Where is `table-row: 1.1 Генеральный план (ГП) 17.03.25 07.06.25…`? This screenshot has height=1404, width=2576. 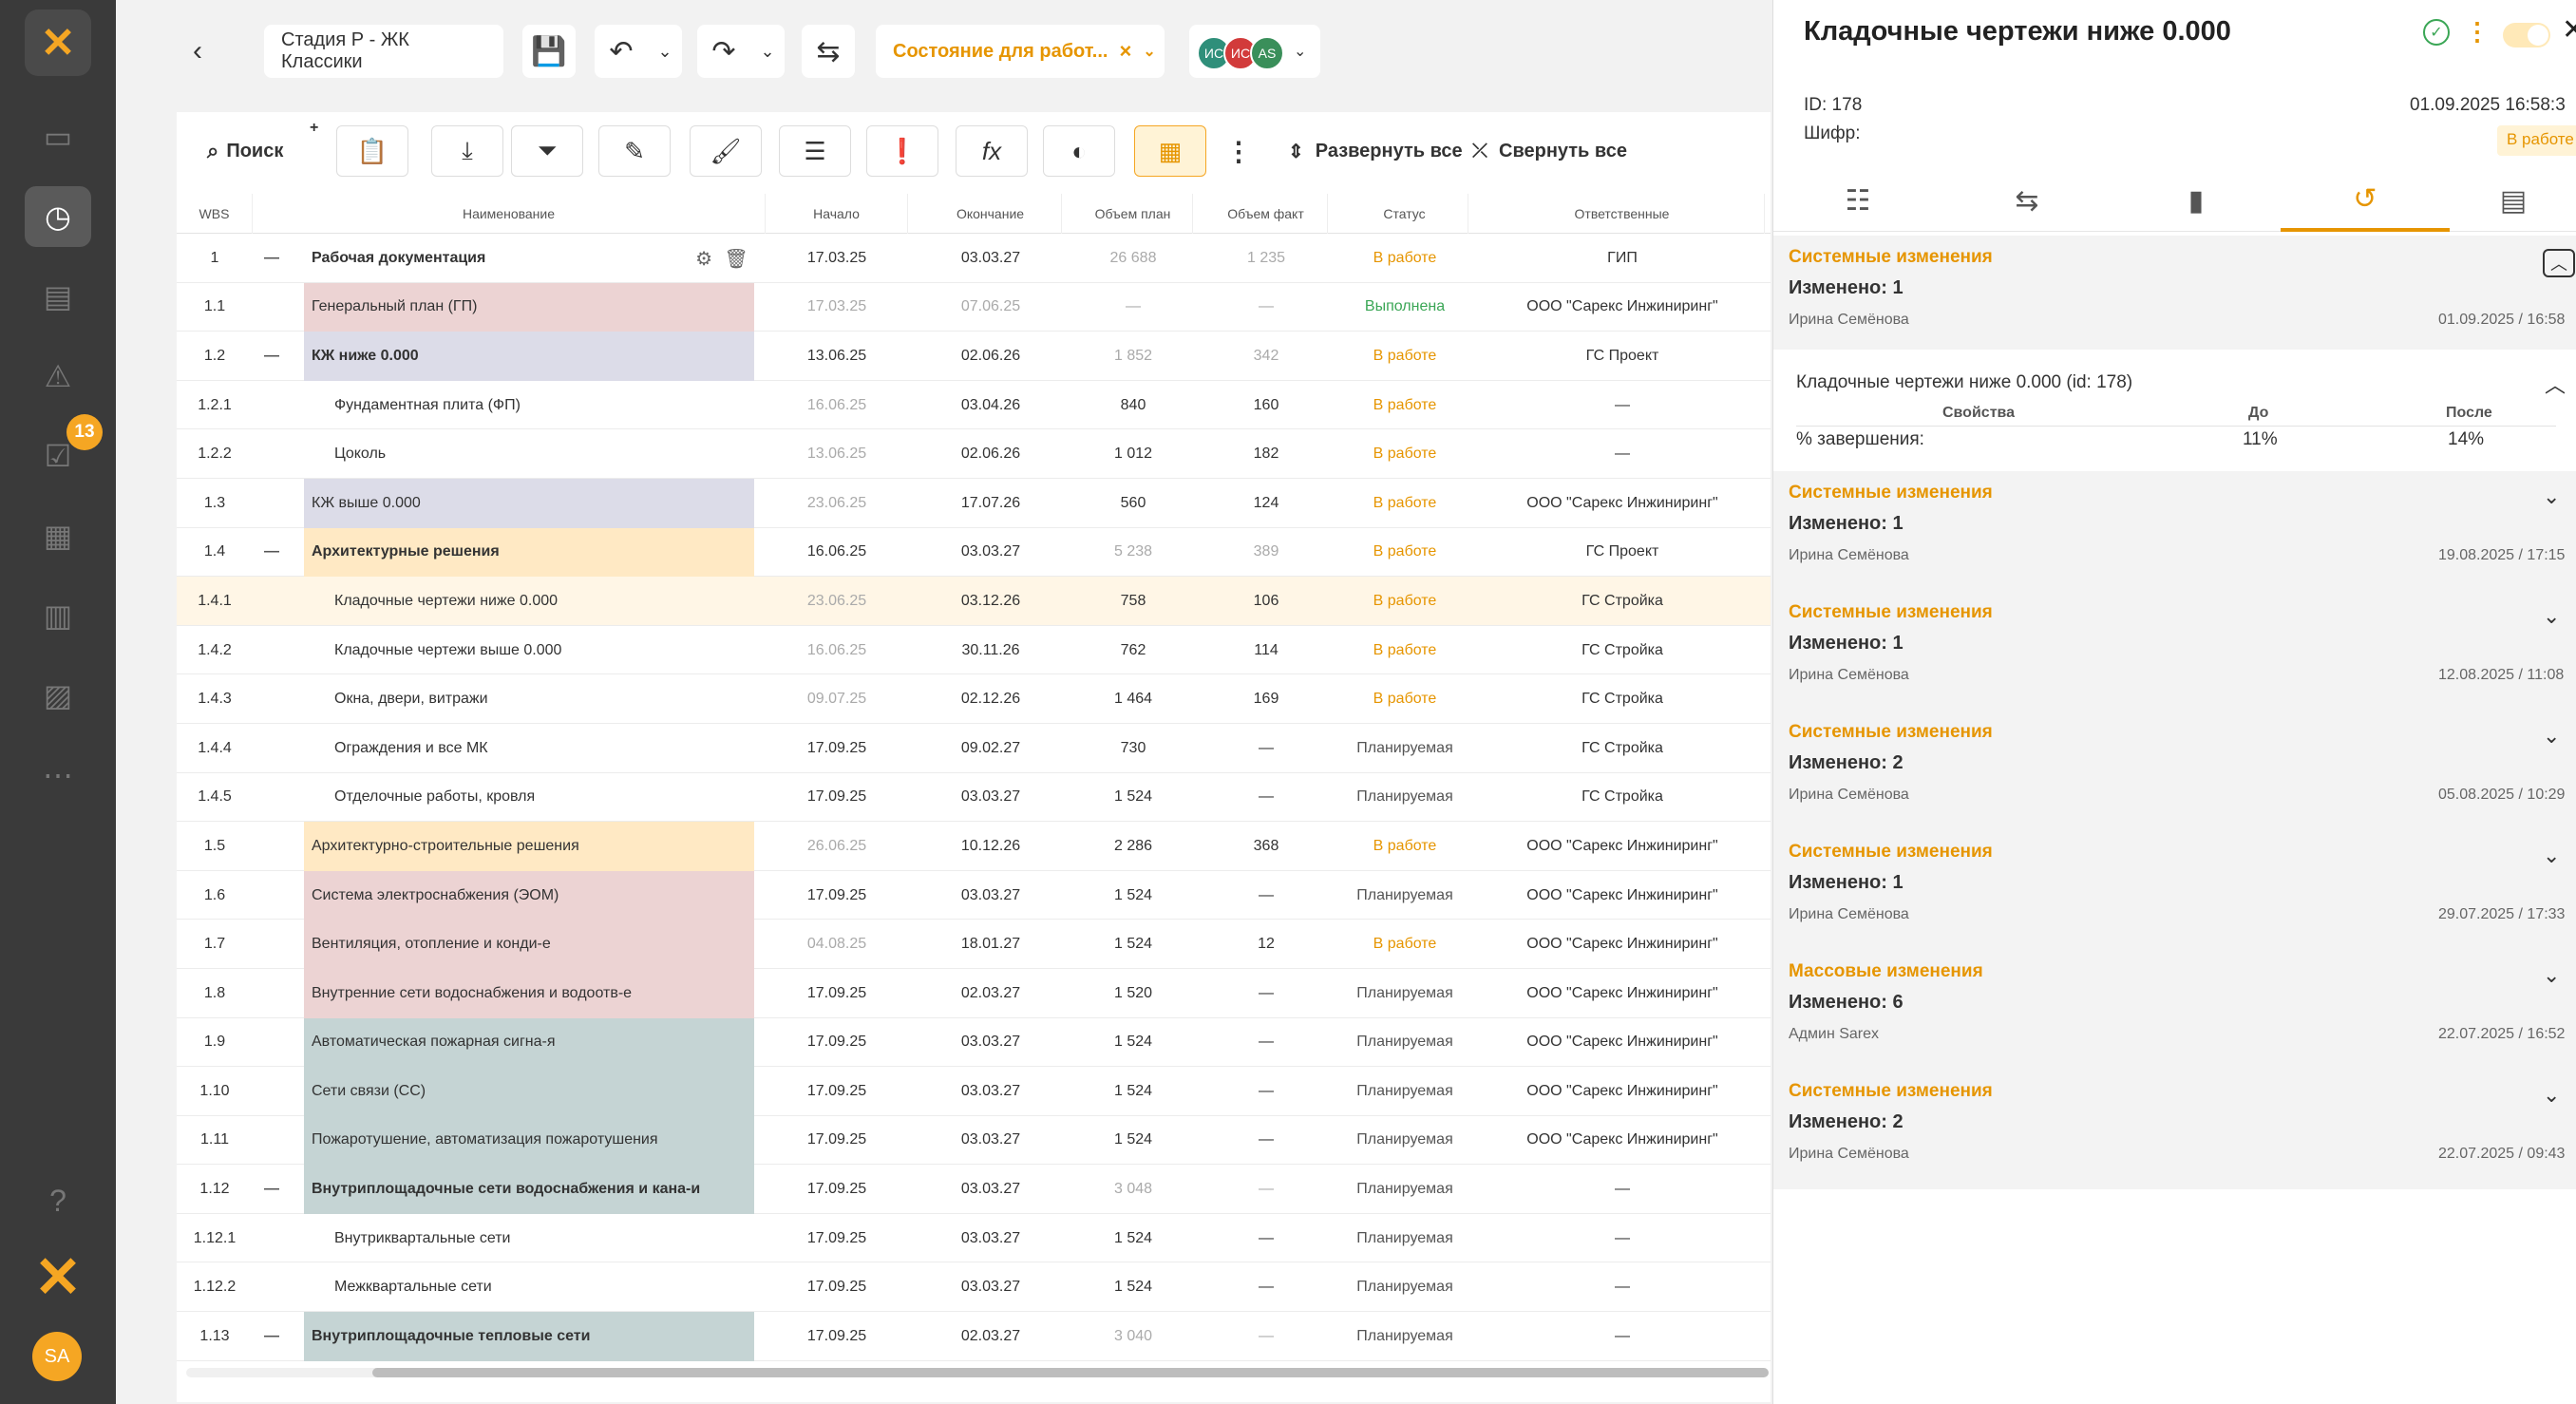
table-row: 1.1 Генеральный план (ГП) 17.03.25 07.06.25… is located at coordinates (974, 307).